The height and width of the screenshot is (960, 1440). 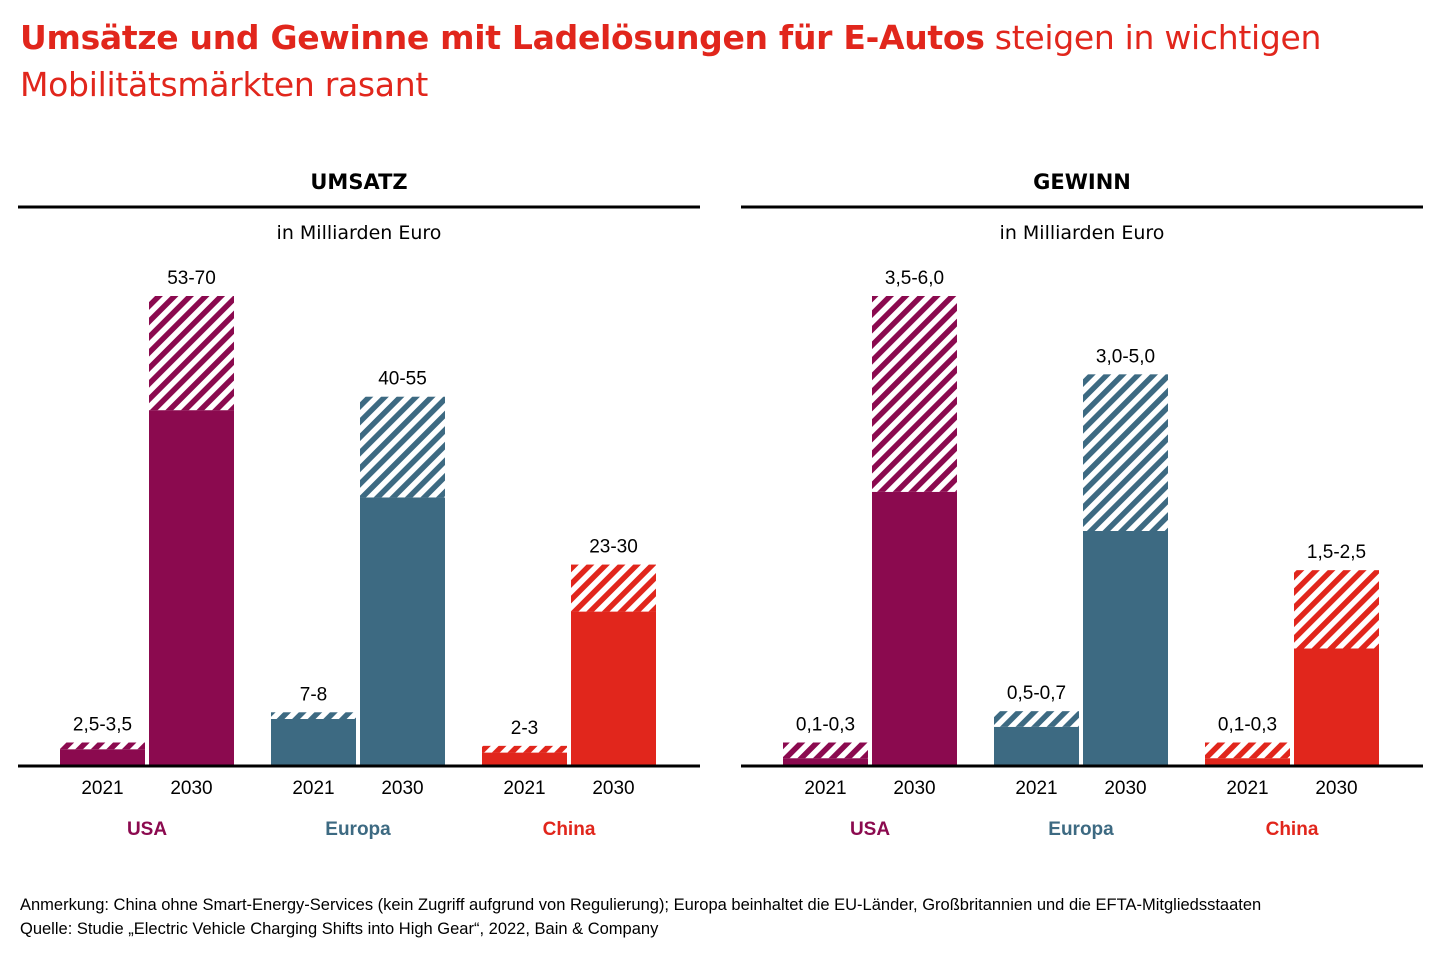 I want to click on gewinn-europa-2030-value-label: 3,0-5,0, so click(x=1125, y=356).